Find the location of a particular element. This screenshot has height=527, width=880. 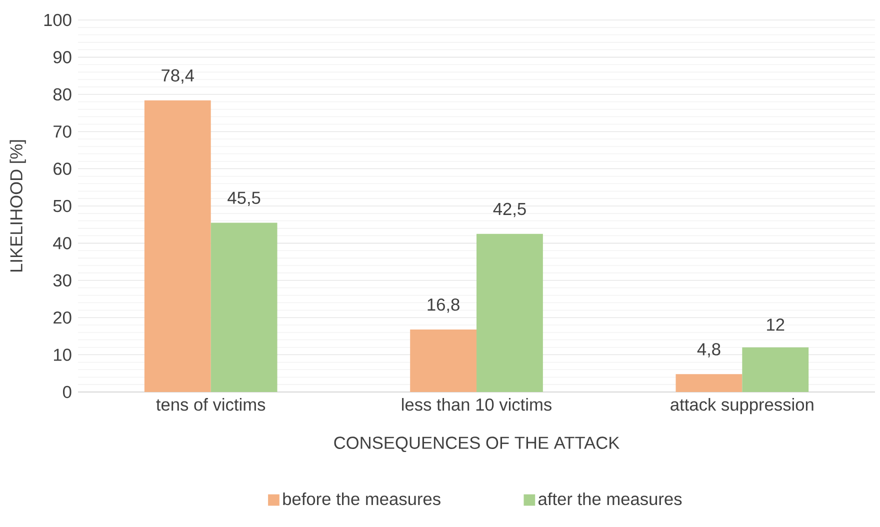

y-tick-label: 70 is located at coordinates (63, 131).